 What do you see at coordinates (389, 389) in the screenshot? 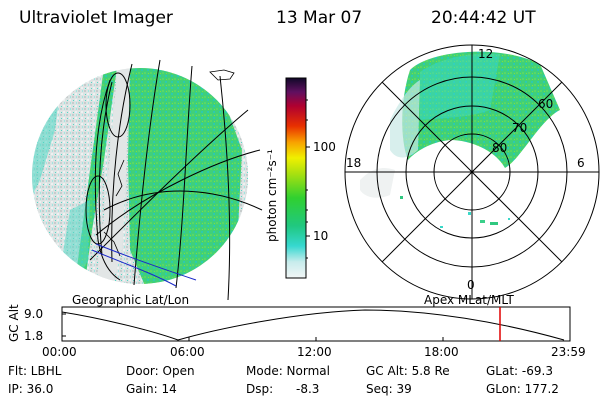
I see `seq-info: Seq: 39` at bounding box center [389, 389].